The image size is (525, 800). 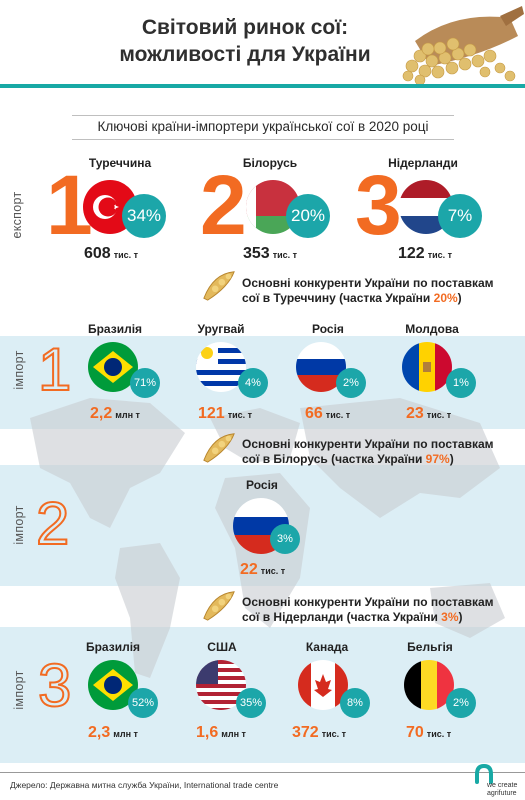 What do you see at coordinates (440, 255) in the screenshot?
I see `export-volume-unit-3: тис. т` at bounding box center [440, 255].